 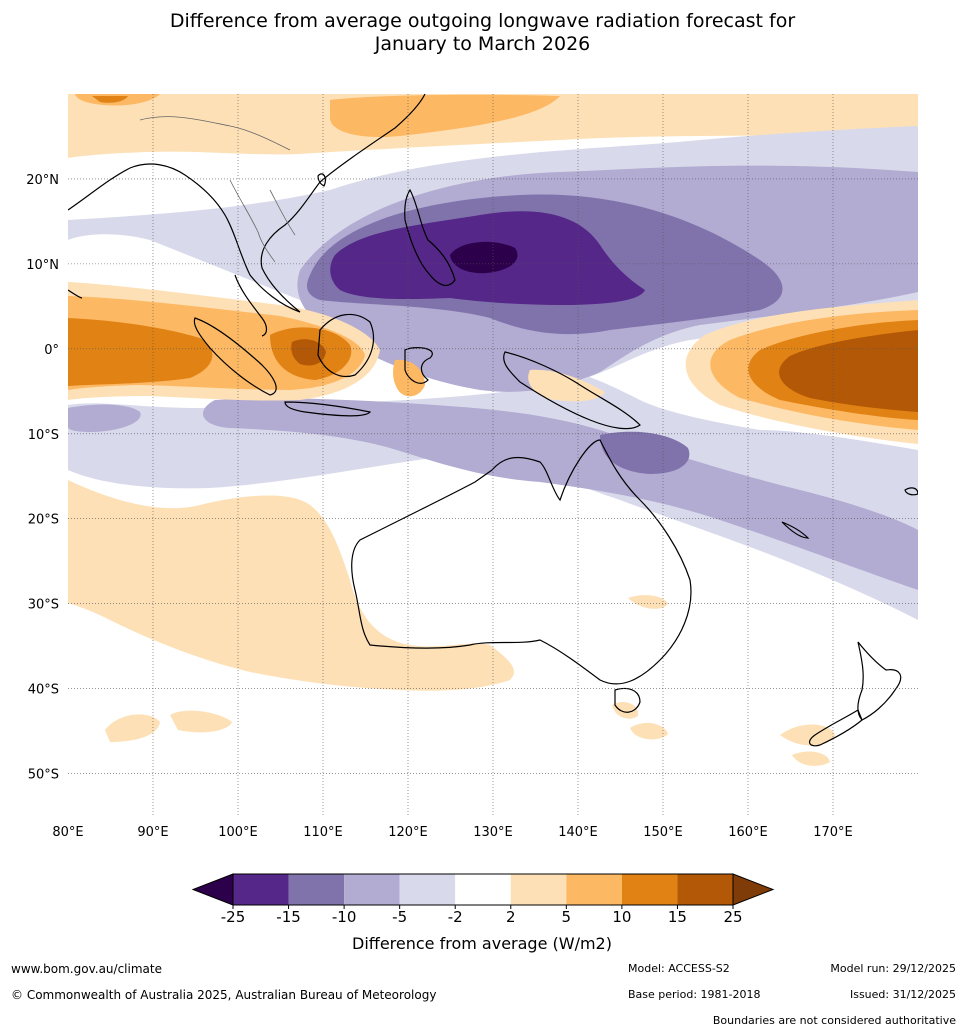 What do you see at coordinates (43, 520) in the screenshot?
I see `lat-label: 20°S` at bounding box center [43, 520].